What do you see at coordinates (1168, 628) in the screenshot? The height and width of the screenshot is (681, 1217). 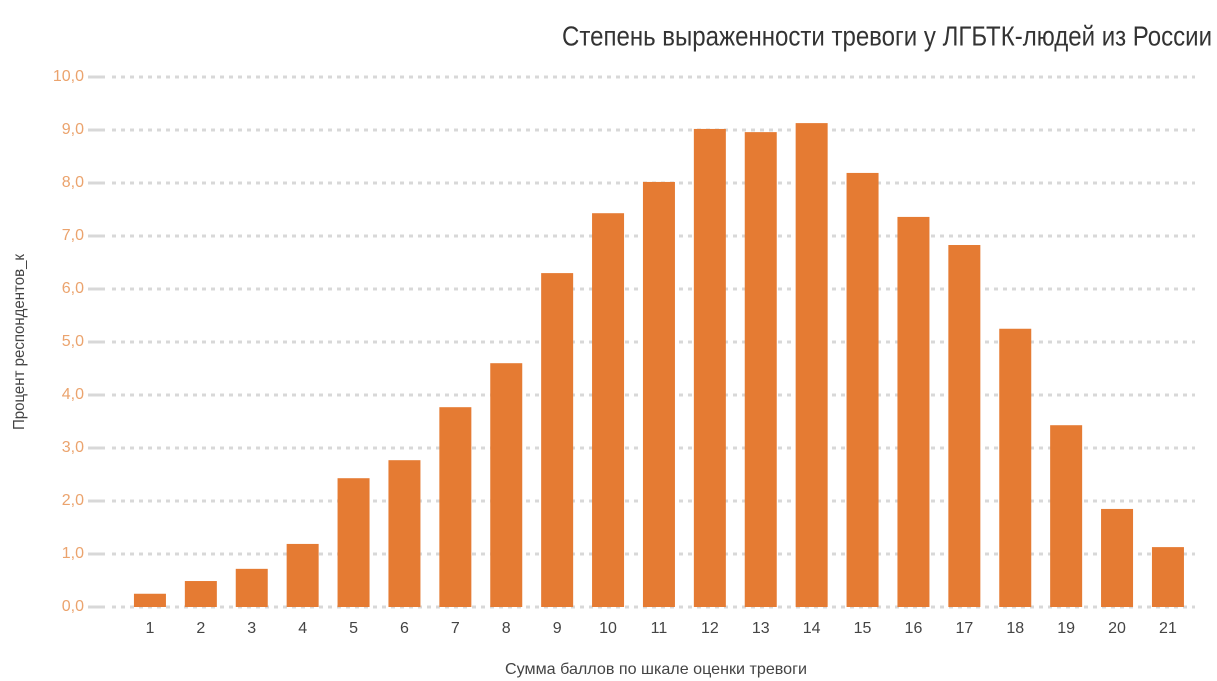 I see `x-tick-label: 21` at bounding box center [1168, 628].